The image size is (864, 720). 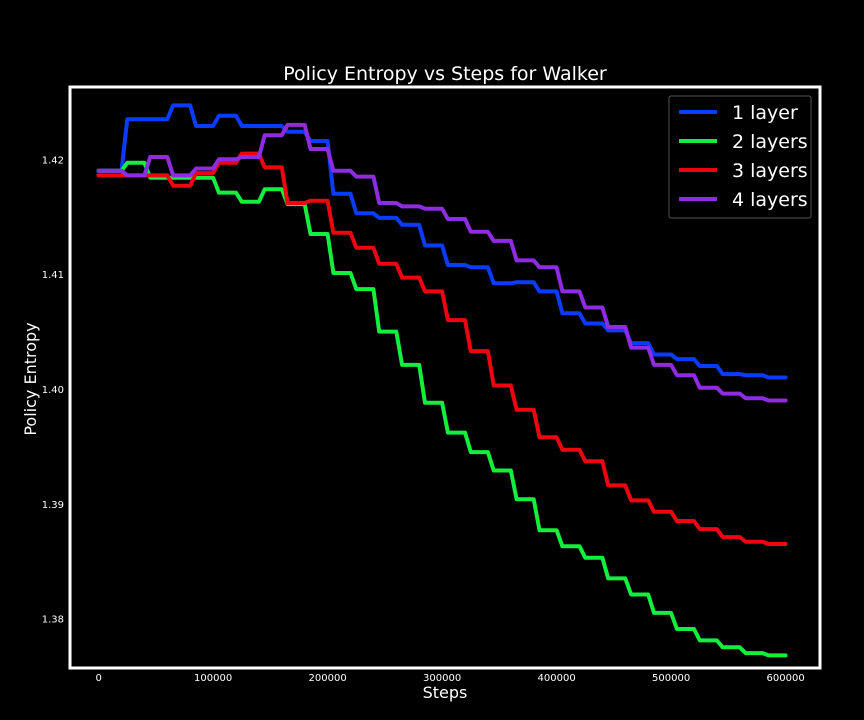 I want to click on y-tick-label: 1.42, so click(x=53, y=160).